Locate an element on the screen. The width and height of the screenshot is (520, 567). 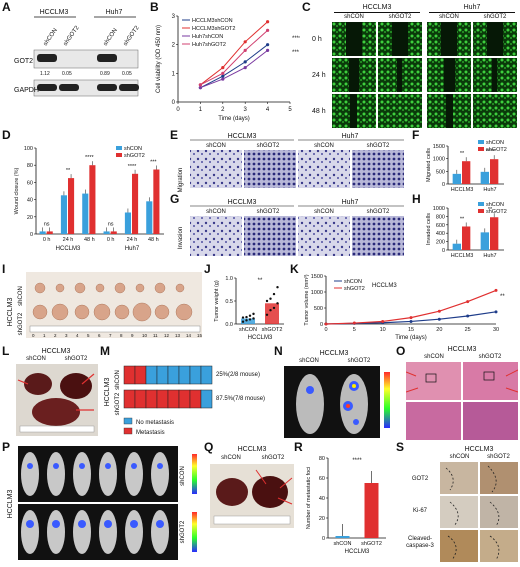
row-label: 0 h is located at coordinates (317, 39).